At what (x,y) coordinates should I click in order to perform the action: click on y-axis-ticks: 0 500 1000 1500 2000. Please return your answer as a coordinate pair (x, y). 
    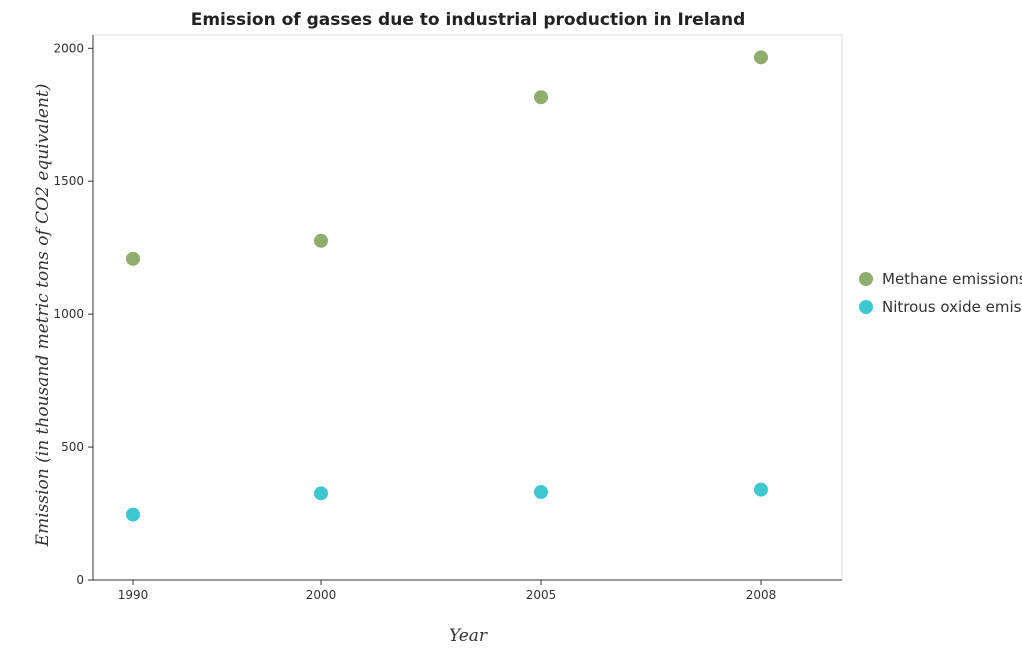
    Looking at the image, I should click on (73, 314).